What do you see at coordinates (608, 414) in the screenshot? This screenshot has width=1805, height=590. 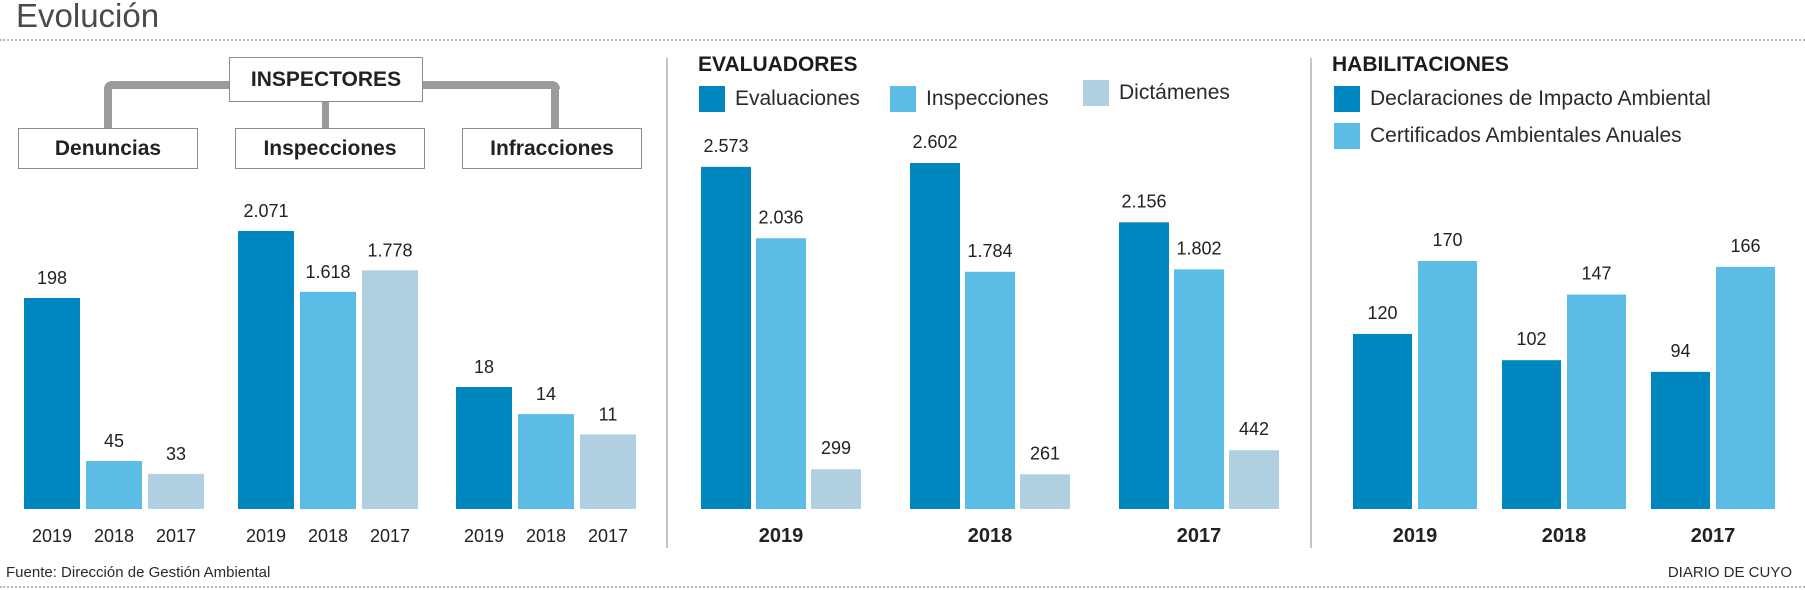 I see `bar-value-label: 11` at bounding box center [608, 414].